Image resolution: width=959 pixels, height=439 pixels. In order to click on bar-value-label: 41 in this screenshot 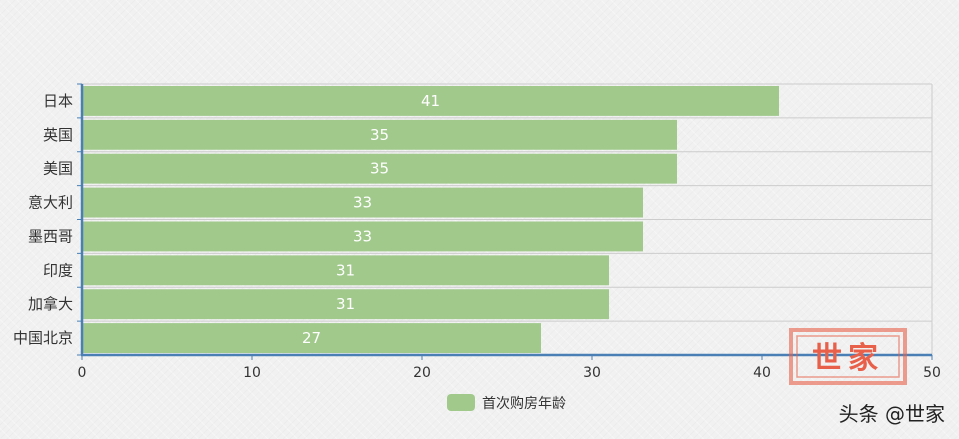, I will do `click(430, 101)`.